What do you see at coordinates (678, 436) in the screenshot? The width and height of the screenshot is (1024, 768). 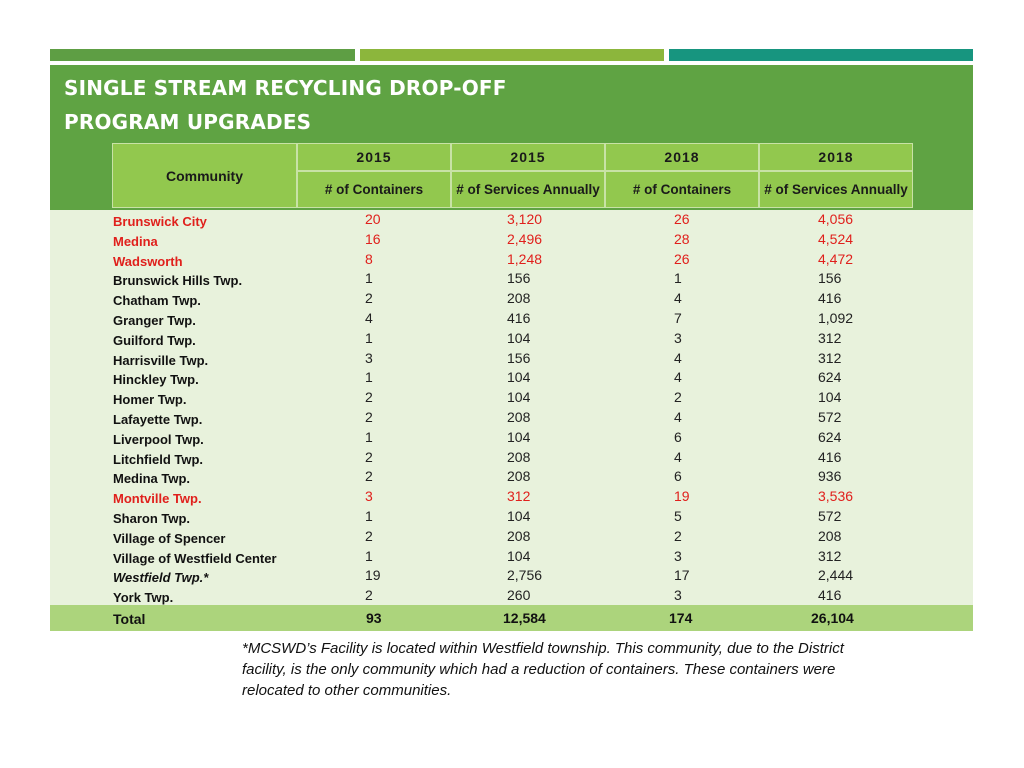 I see `cell-containers-2018: 6` at bounding box center [678, 436].